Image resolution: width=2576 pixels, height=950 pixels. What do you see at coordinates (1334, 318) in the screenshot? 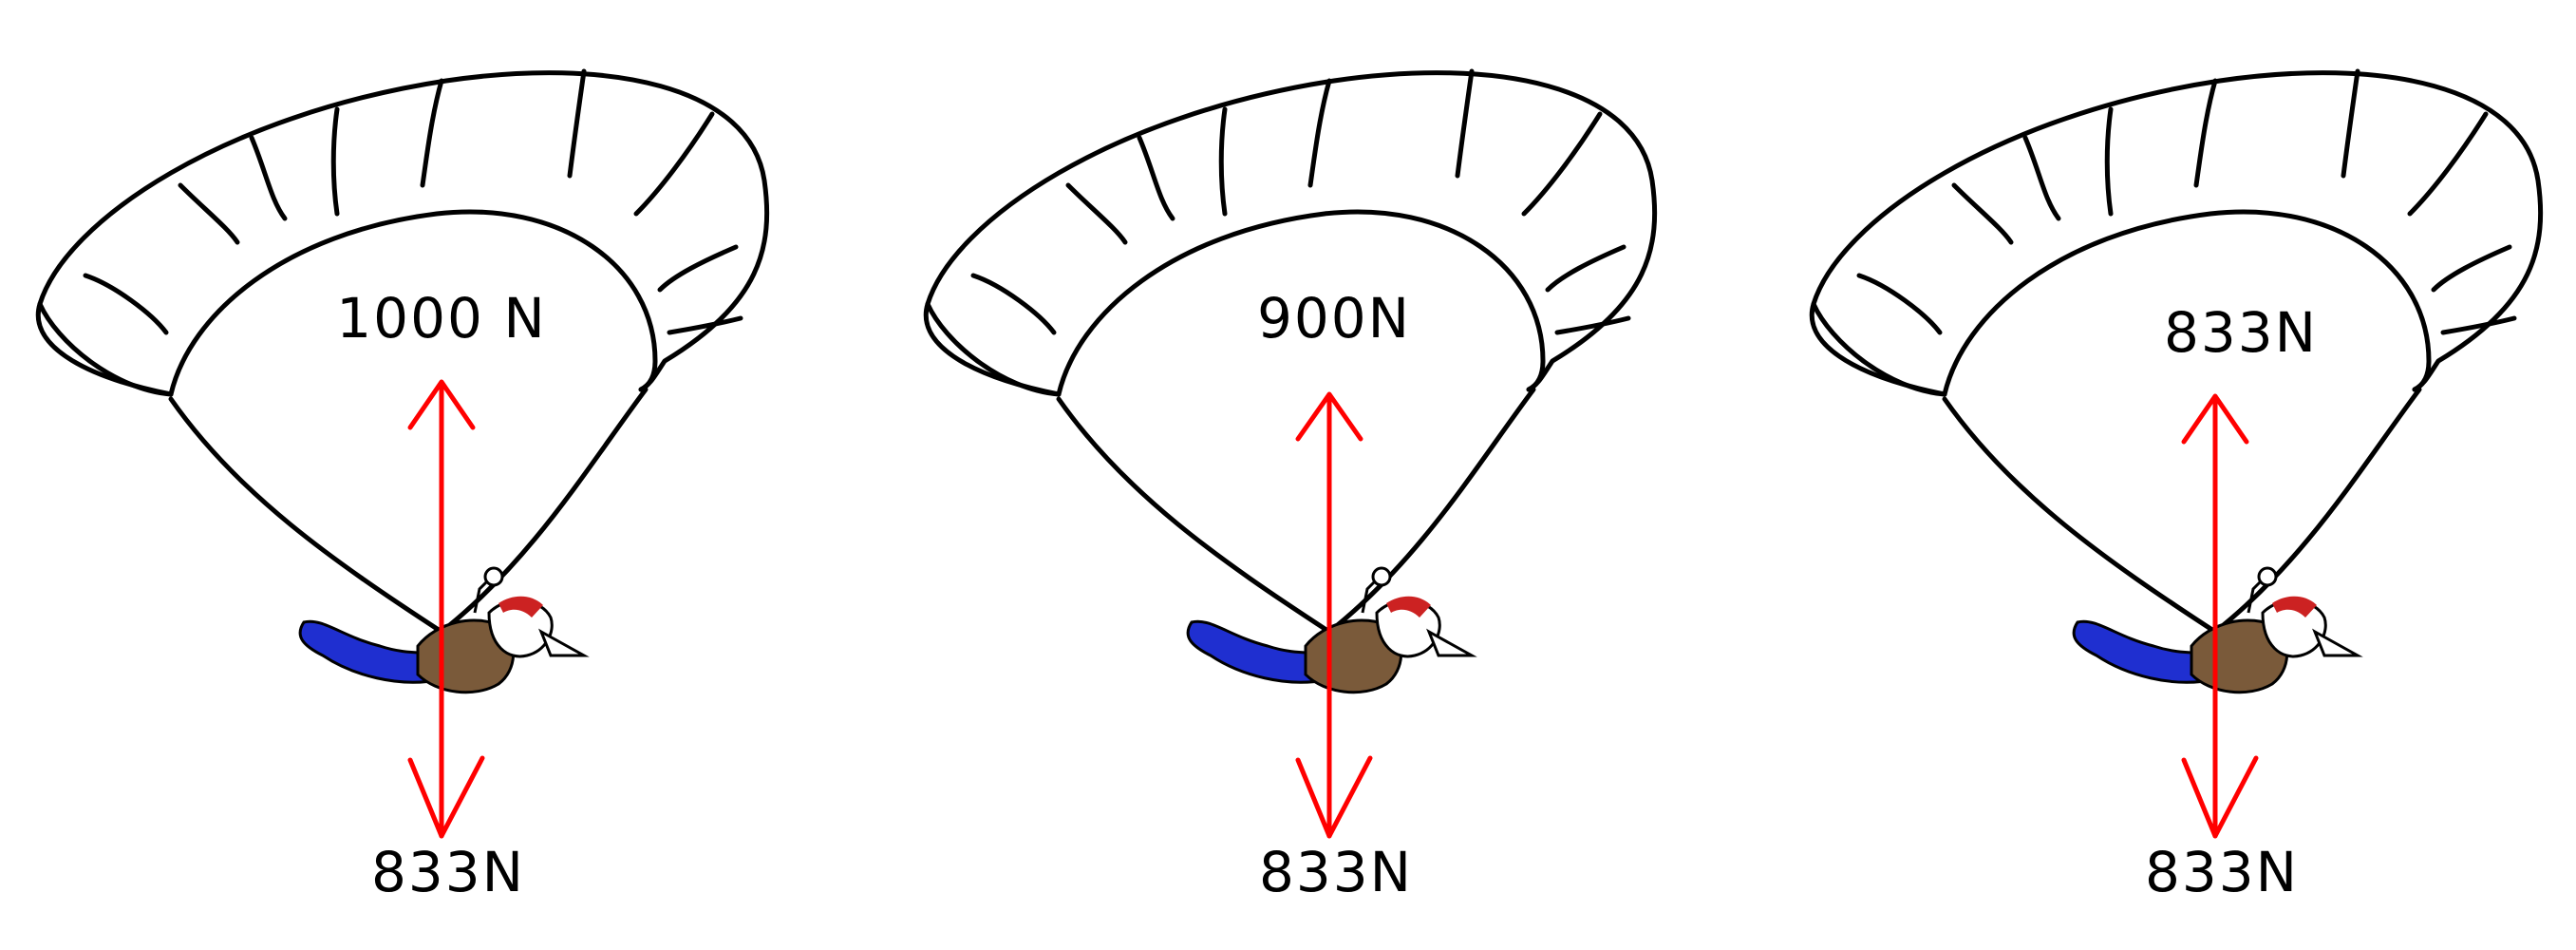
I see `upward-force-label: 900N` at bounding box center [1334, 318].